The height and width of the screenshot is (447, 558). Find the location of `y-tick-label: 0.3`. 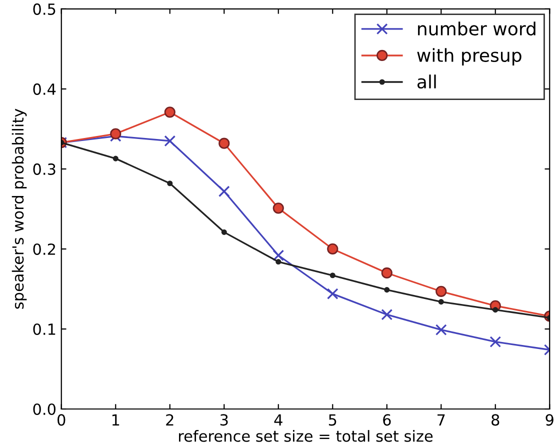

y-tick-label: 0.3 is located at coordinates (44, 169).